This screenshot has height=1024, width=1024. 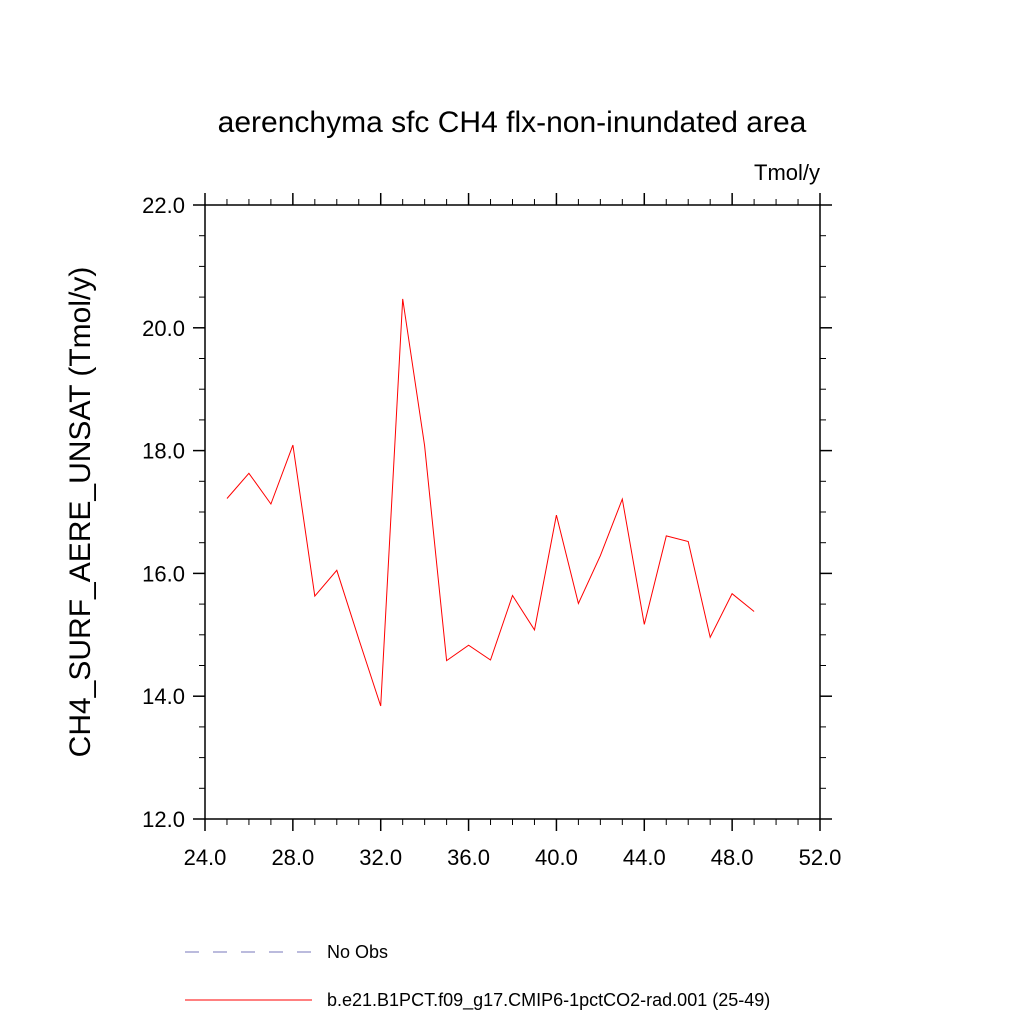 I want to click on x-tick-label: 28.0, so click(x=292, y=857).